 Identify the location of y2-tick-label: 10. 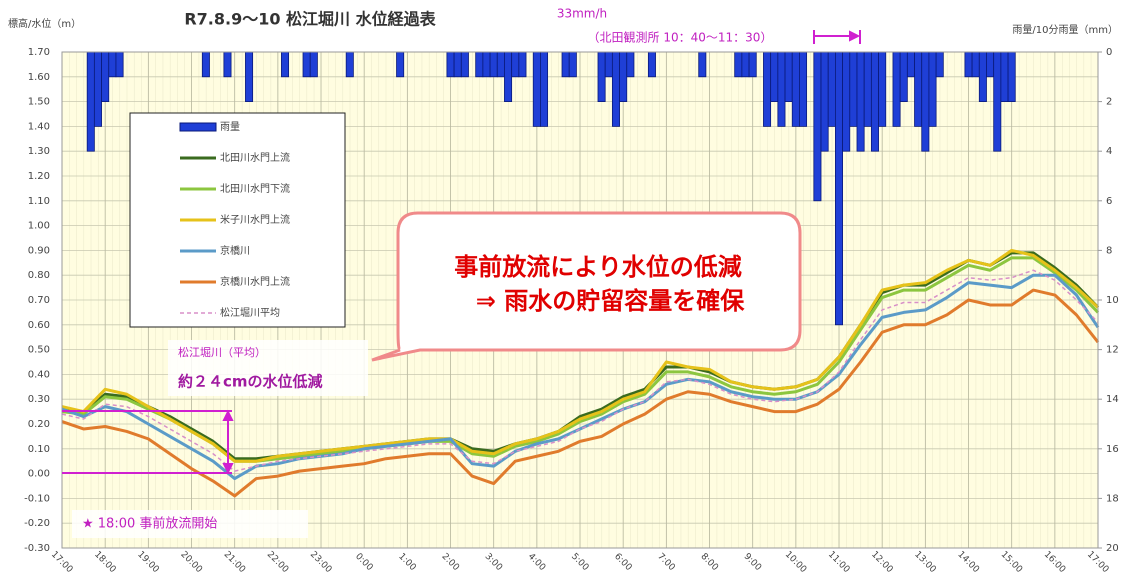
(1112, 300).